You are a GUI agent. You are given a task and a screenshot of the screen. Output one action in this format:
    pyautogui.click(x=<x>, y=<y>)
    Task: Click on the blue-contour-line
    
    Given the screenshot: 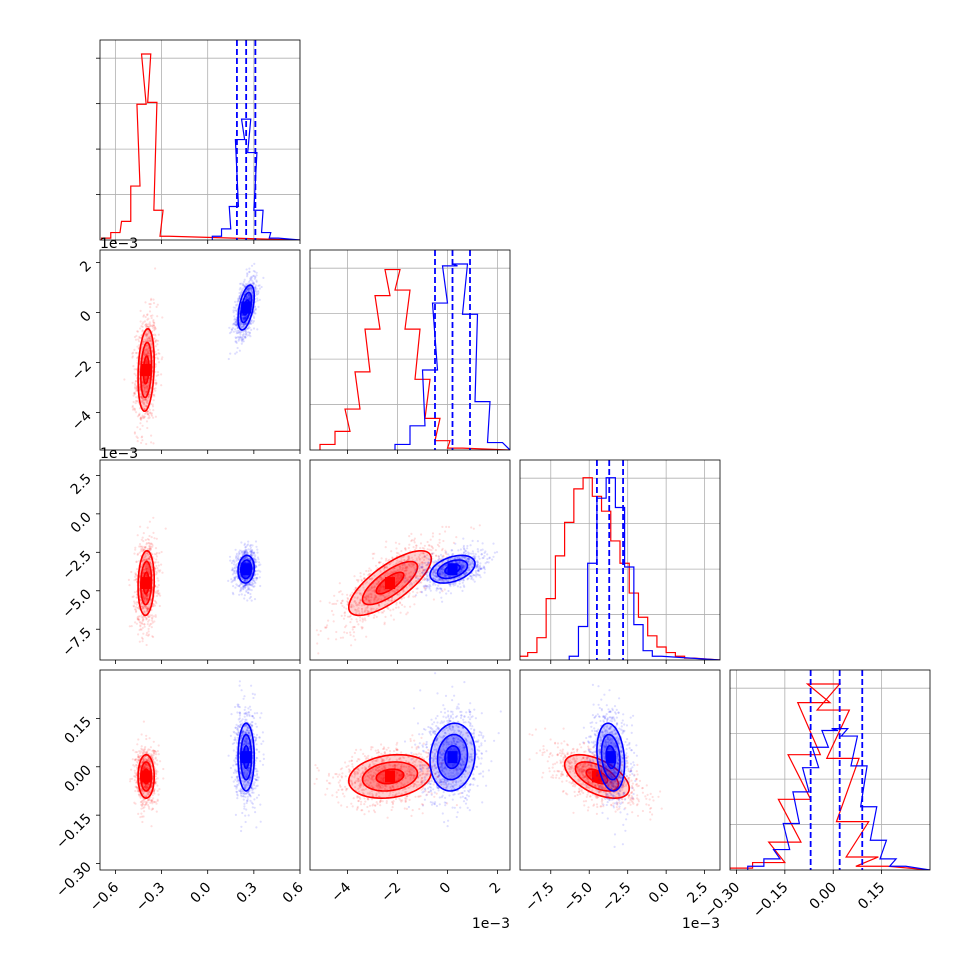 What is the action you would take?
    pyautogui.click(x=246, y=569)
    